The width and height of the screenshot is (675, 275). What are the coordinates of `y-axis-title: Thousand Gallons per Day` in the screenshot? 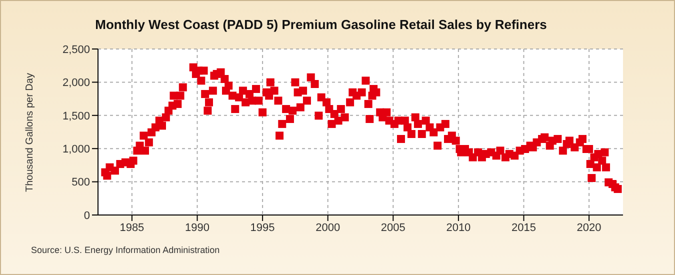 It's located at (30, 132).